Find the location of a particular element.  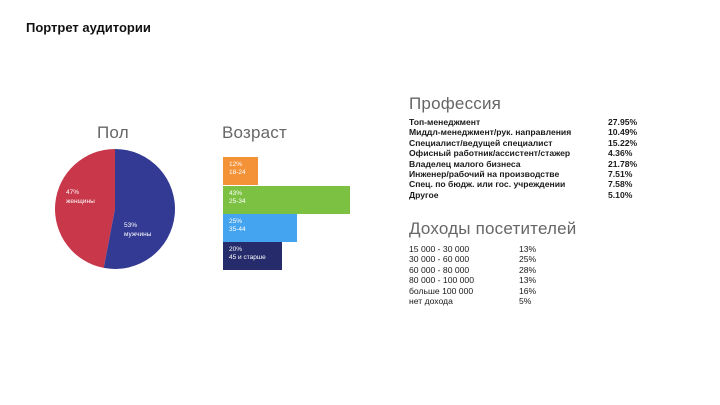

income-value: 25% is located at coordinates (528, 259).